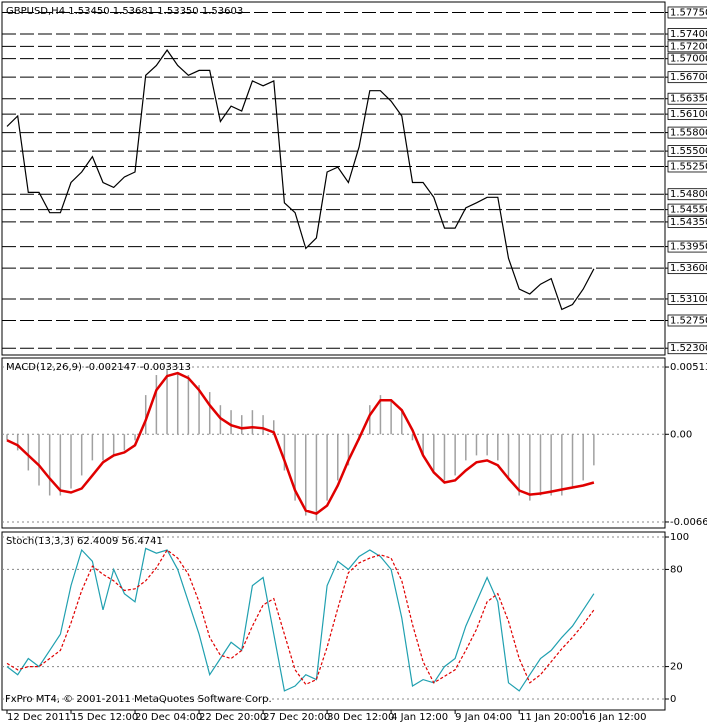  I want to click on y-tick-label: 1.53950, so click(688, 247).